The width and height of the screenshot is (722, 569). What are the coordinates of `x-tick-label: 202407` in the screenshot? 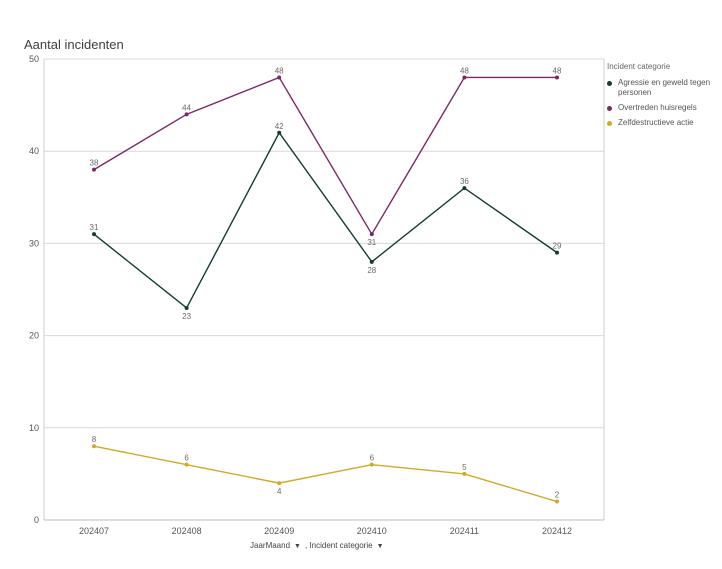 It's located at (94, 531).